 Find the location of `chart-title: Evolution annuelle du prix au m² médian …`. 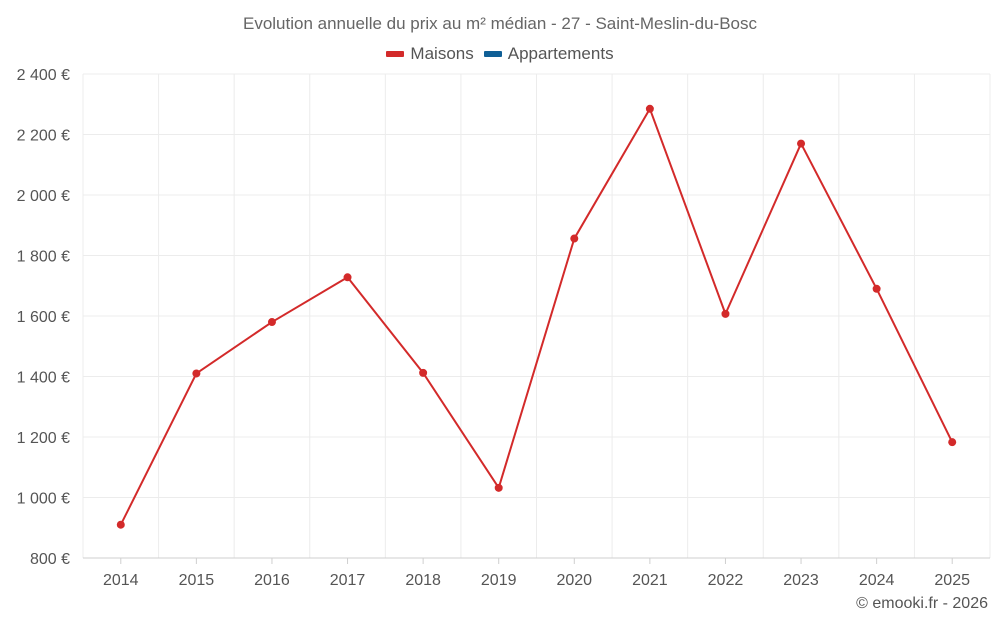

chart-title: Evolution annuelle du prix au m² médian … is located at coordinates (500, 23).